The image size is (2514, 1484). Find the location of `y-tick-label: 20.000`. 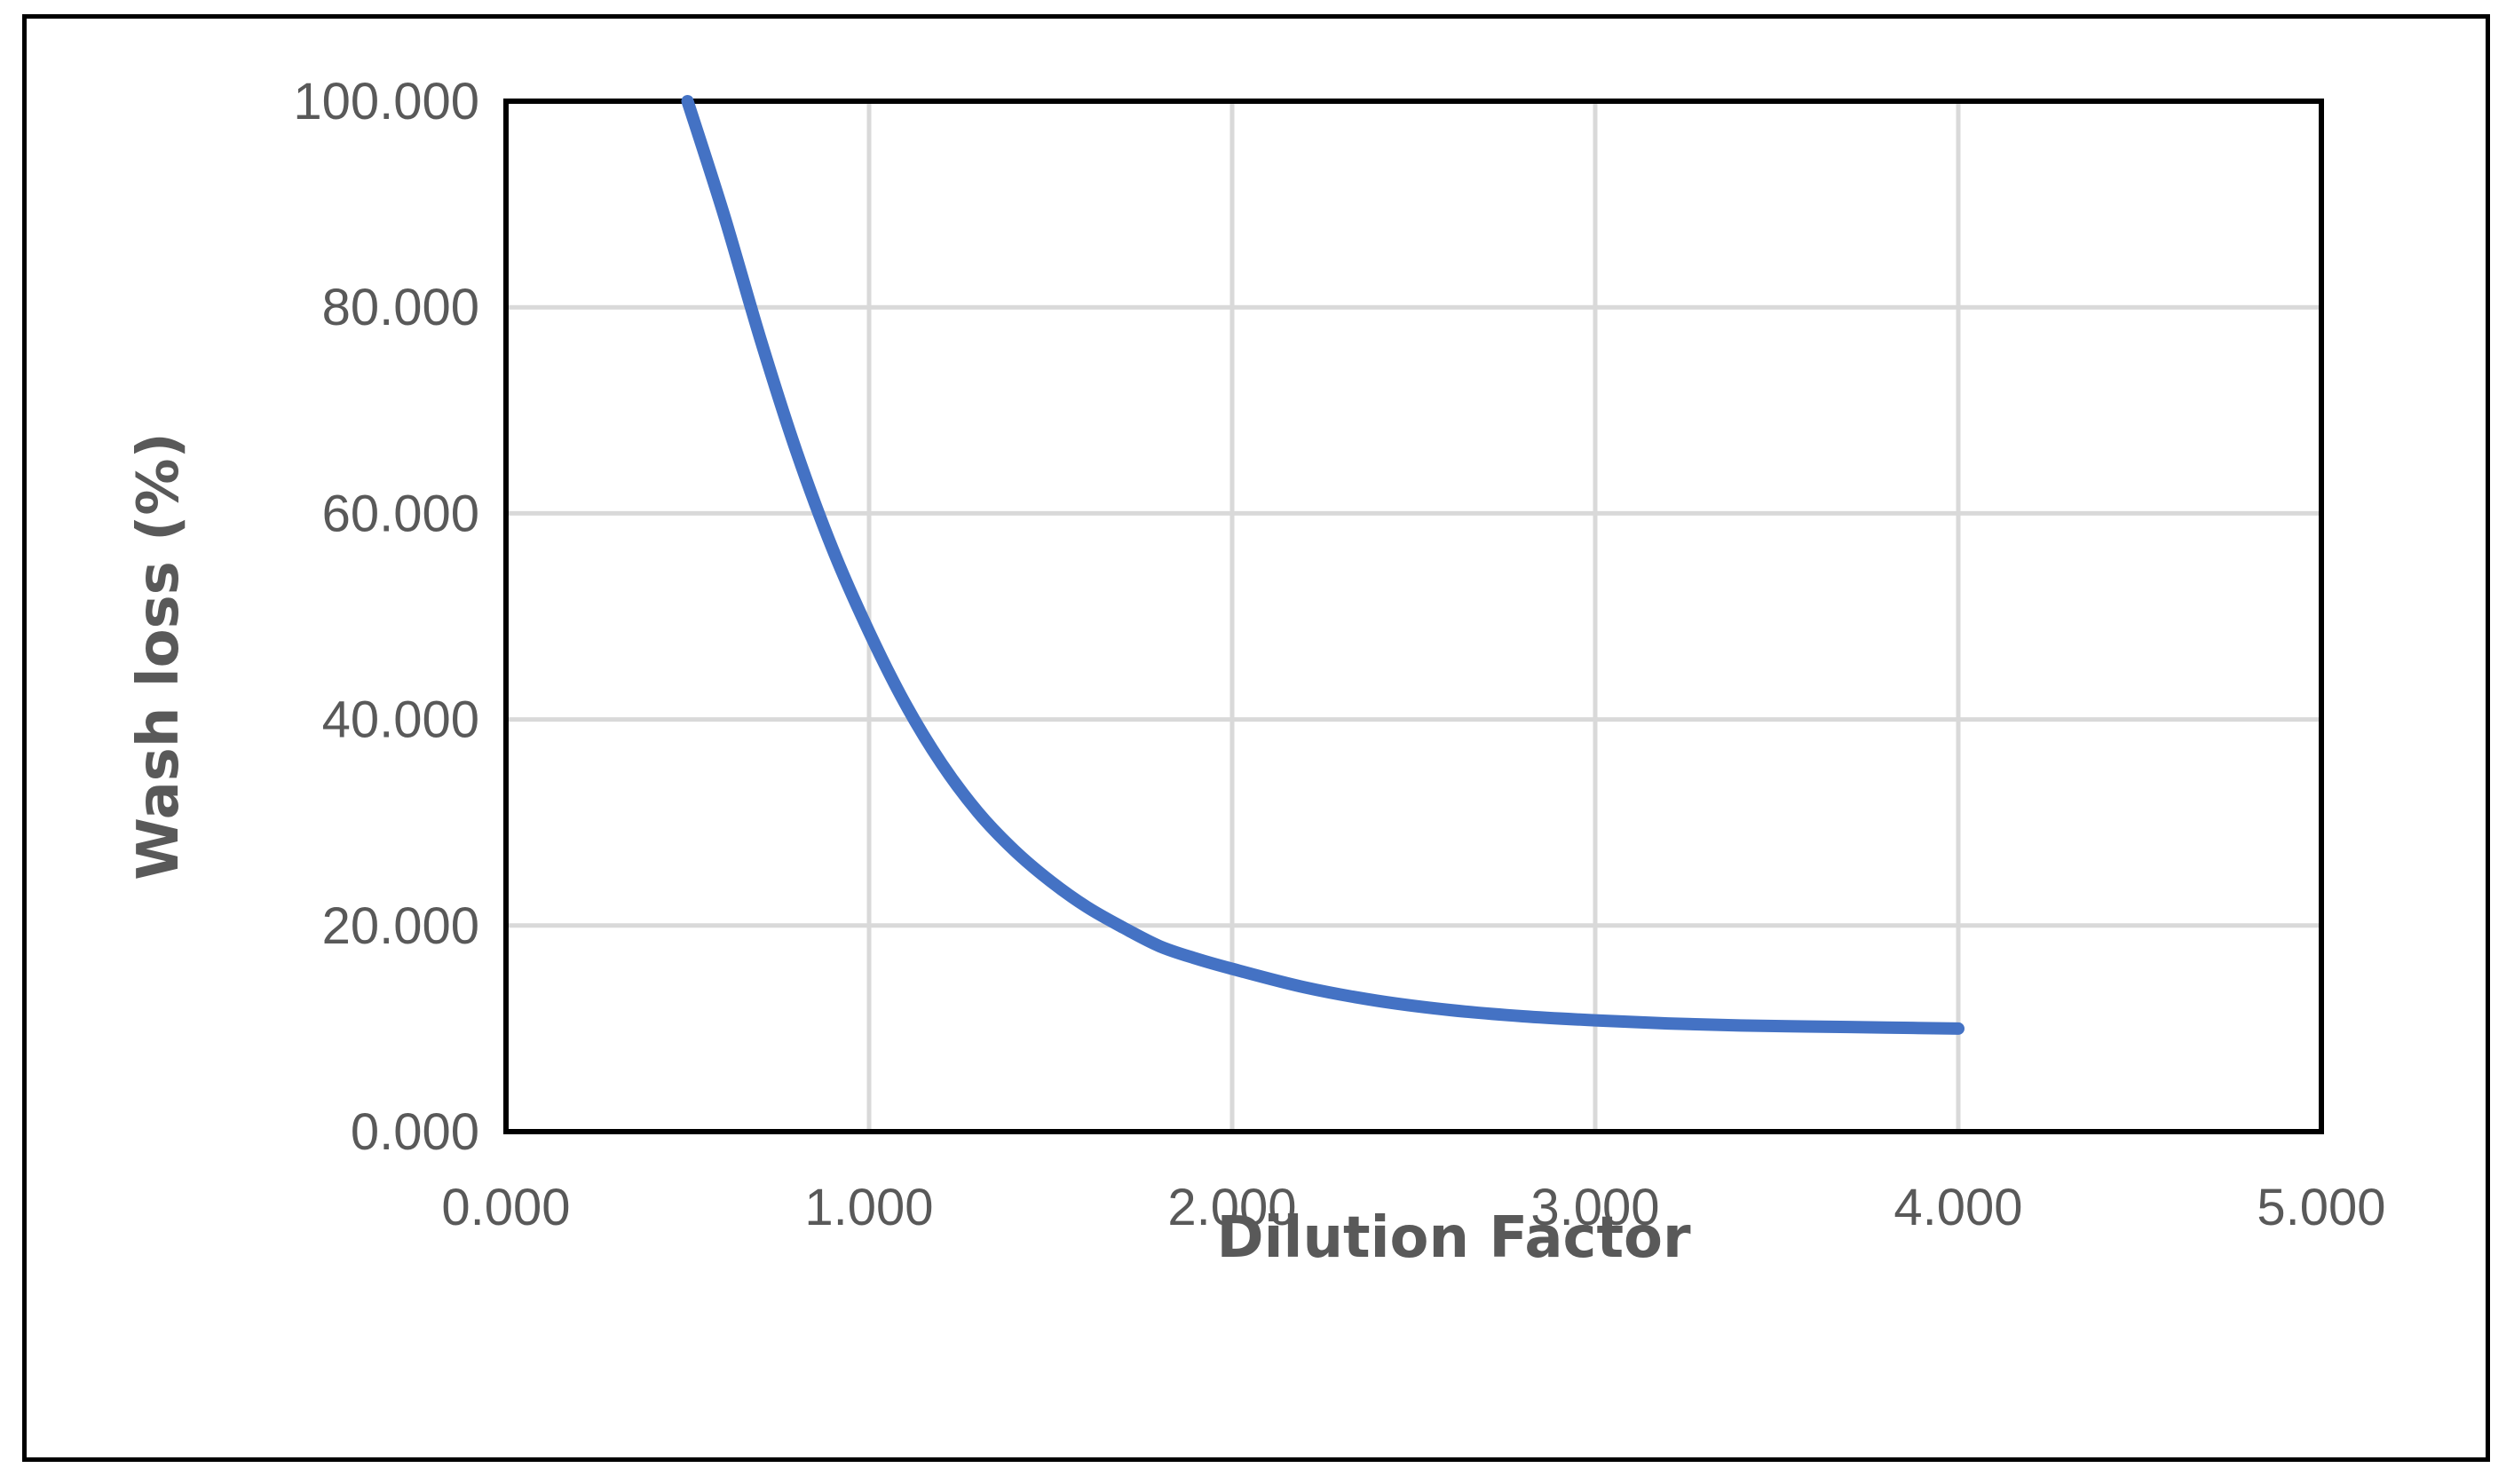

y-tick-label: 20.000 is located at coordinates (401, 926).